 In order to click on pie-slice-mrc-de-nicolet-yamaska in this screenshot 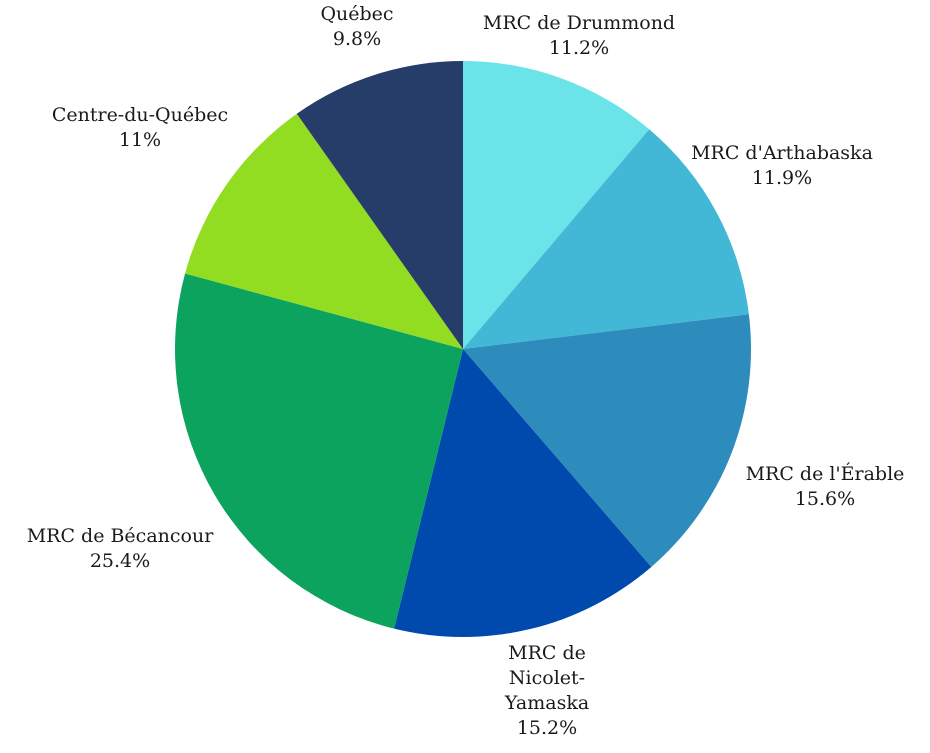, I will do `click(523, 493)`.